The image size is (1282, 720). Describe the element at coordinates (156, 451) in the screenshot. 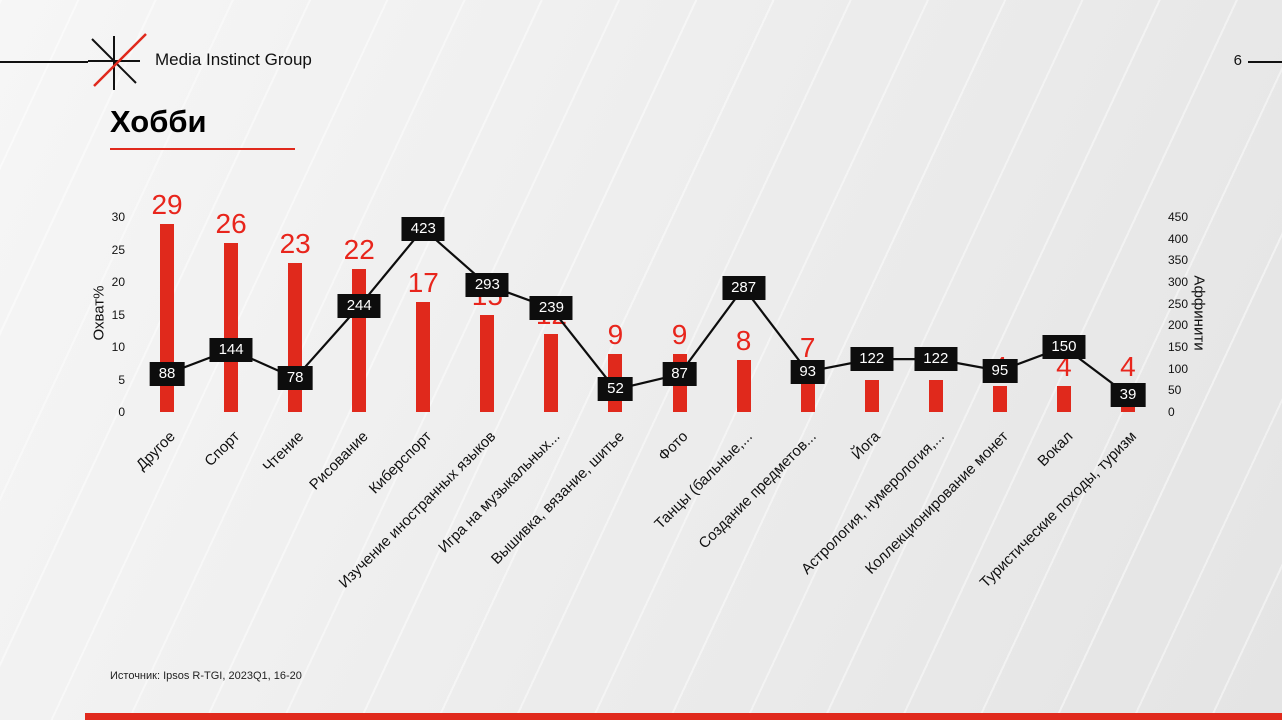

I see `category-label-text: Другое` at that location.